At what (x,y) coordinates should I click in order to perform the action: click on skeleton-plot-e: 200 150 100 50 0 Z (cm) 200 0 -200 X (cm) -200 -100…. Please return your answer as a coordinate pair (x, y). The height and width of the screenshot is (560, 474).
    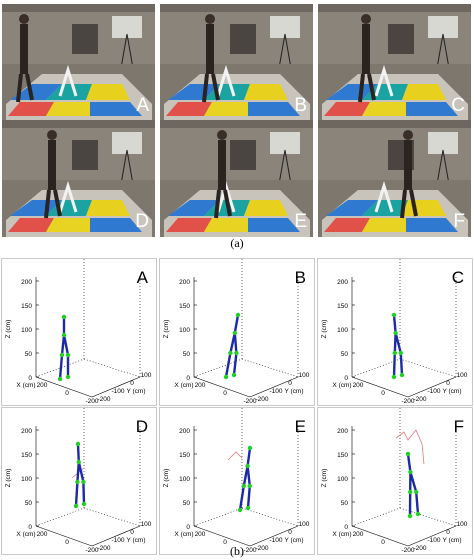
    Looking at the image, I should click on (237, 481).